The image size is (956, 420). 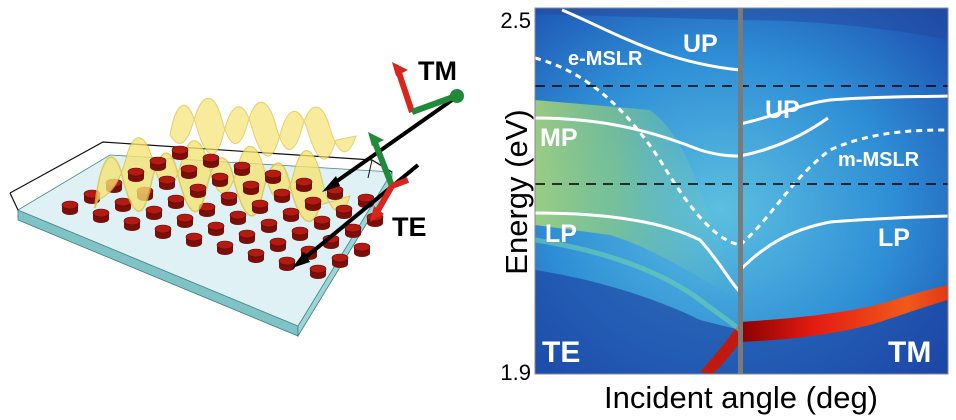 What do you see at coordinates (741, 397) in the screenshot?
I see `x-axis-label: Incident angle (deg)` at bounding box center [741, 397].